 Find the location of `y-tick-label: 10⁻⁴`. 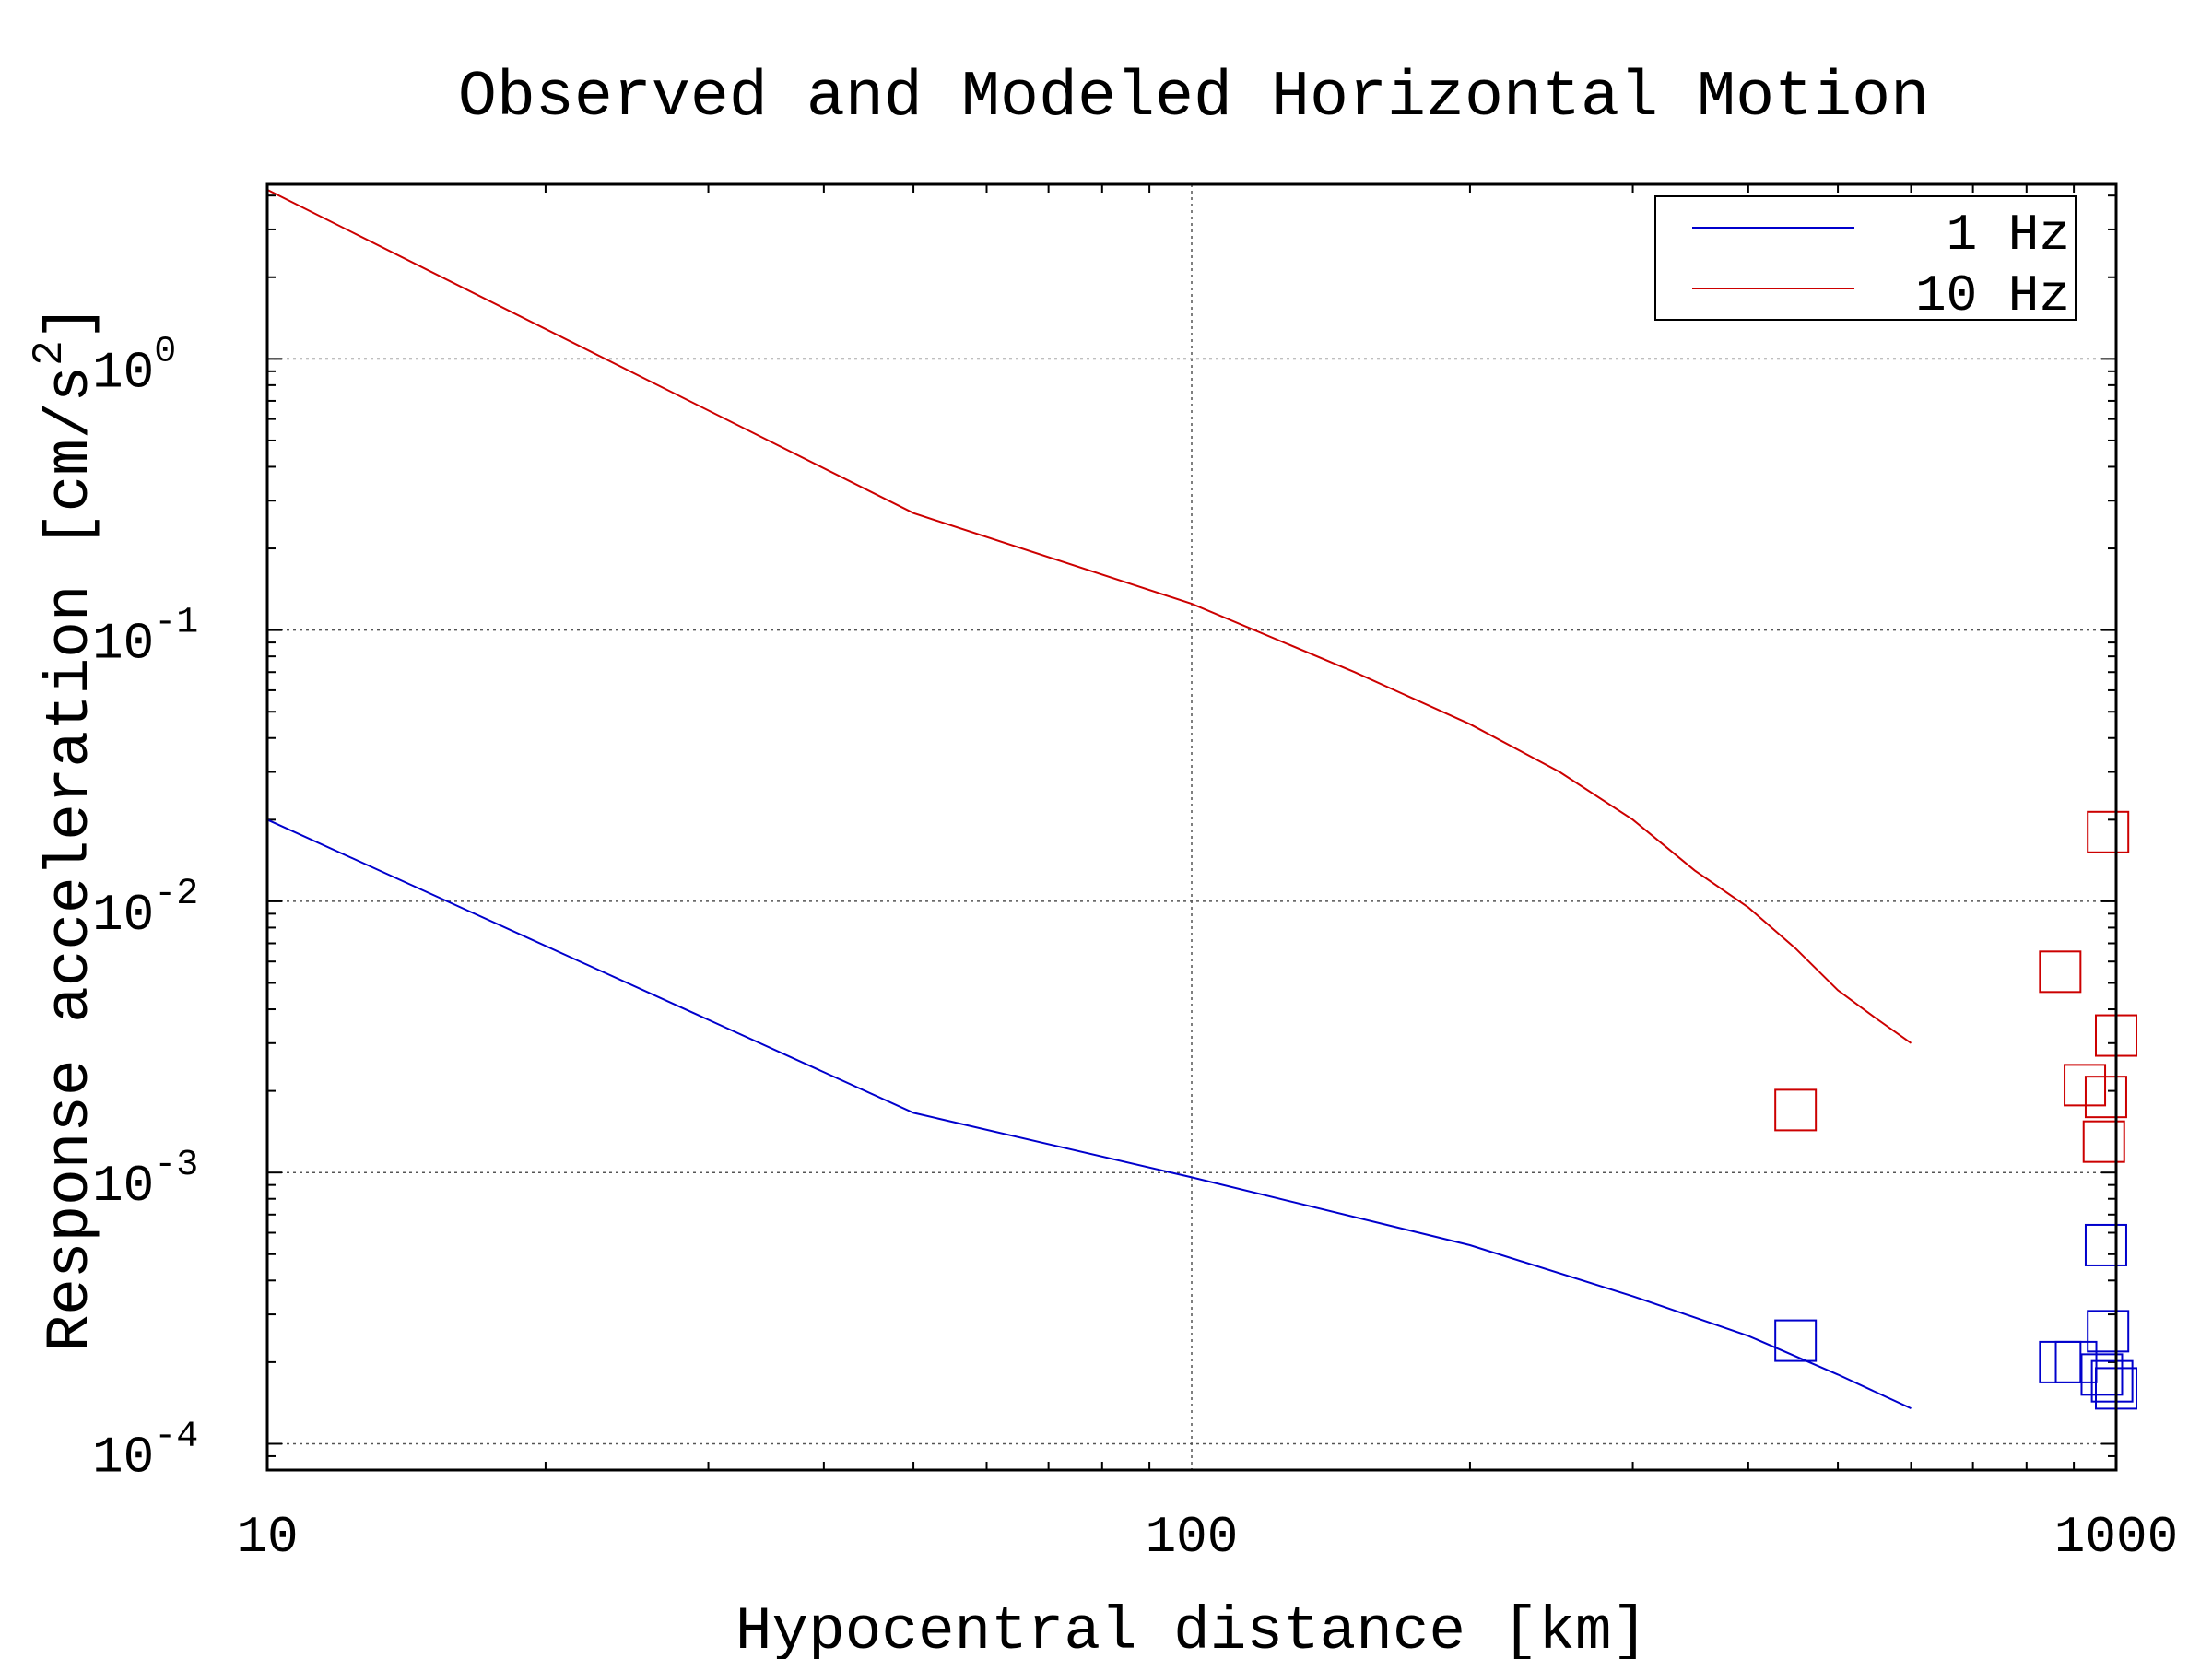

y-tick-label: 10⁻⁴ is located at coordinates (145, 1451).